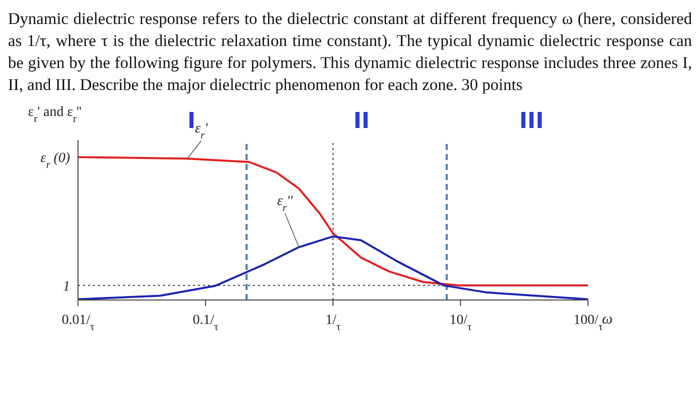 This screenshot has width=700, height=404. I want to click on text: ε$_{r}$'', so click(285, 204).